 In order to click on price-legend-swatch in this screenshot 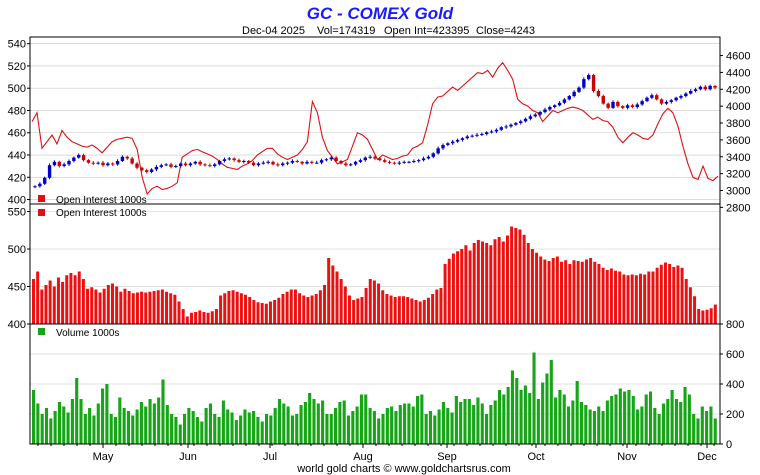, I will do `click(41, 198)`.